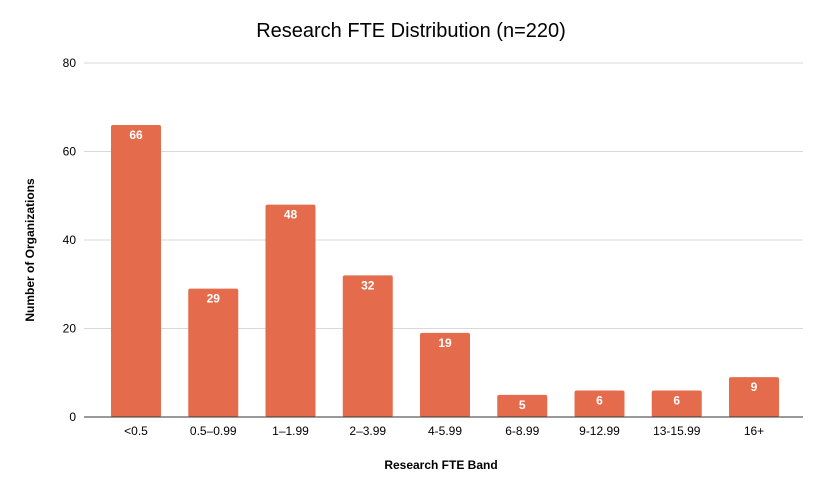 The image size is (821, 491). I want to click on x-tick-label: 1–1.99, so click(290, 431).